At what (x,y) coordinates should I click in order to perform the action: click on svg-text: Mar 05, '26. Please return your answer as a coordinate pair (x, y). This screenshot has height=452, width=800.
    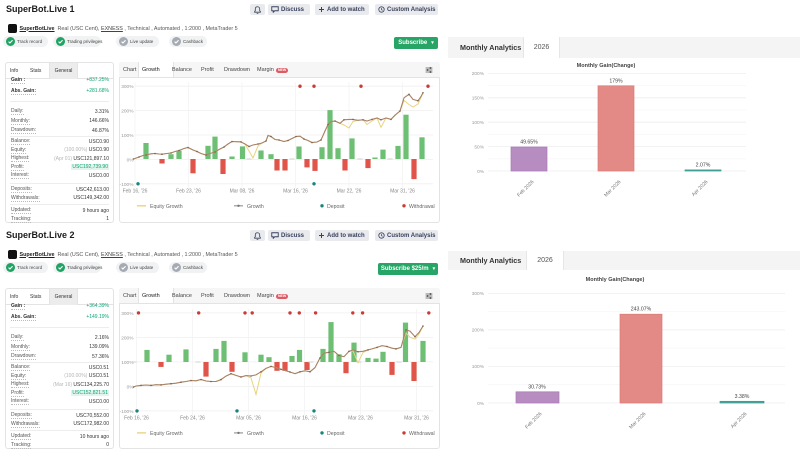
    Looking at the image, I should click on (248, 418).